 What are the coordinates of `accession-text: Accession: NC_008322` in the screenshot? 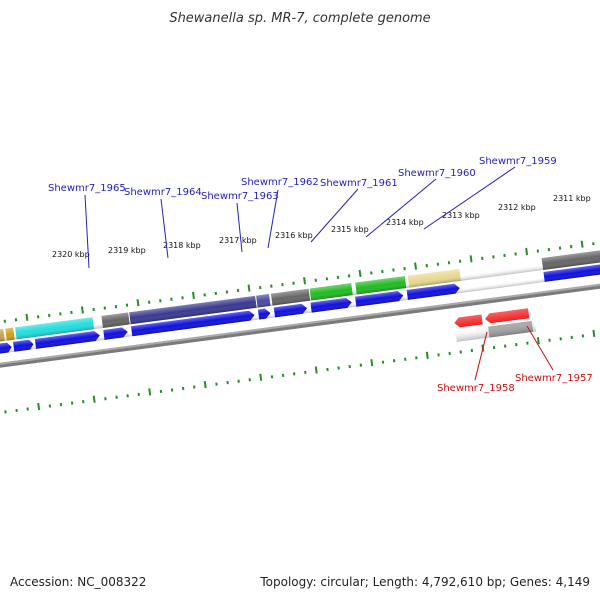 It's located at (78, 582).